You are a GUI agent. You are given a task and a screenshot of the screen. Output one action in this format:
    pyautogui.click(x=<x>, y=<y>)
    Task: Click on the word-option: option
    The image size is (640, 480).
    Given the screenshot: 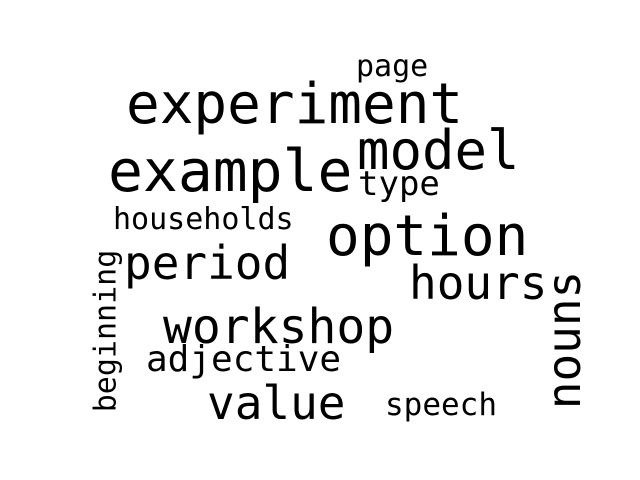 What is the action you would take?
    pyautogui.click(x=427, y=236)
    